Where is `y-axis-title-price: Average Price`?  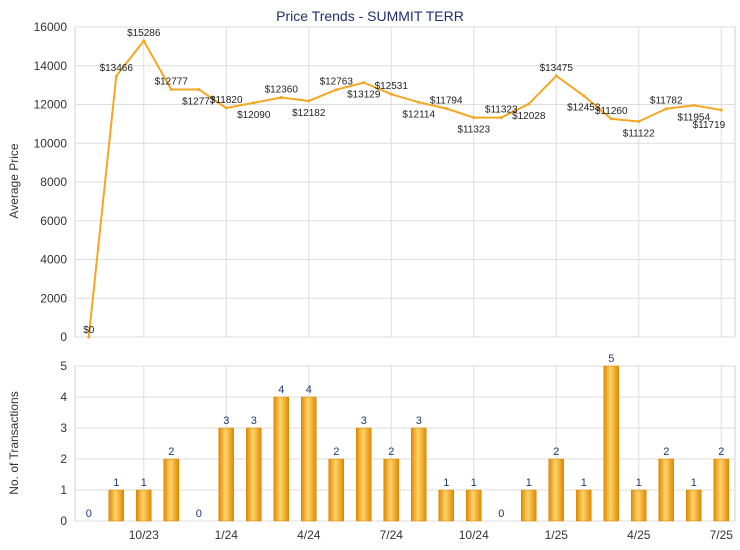
y-axis-title-price: Average Price is located at coordinates (14, 180).